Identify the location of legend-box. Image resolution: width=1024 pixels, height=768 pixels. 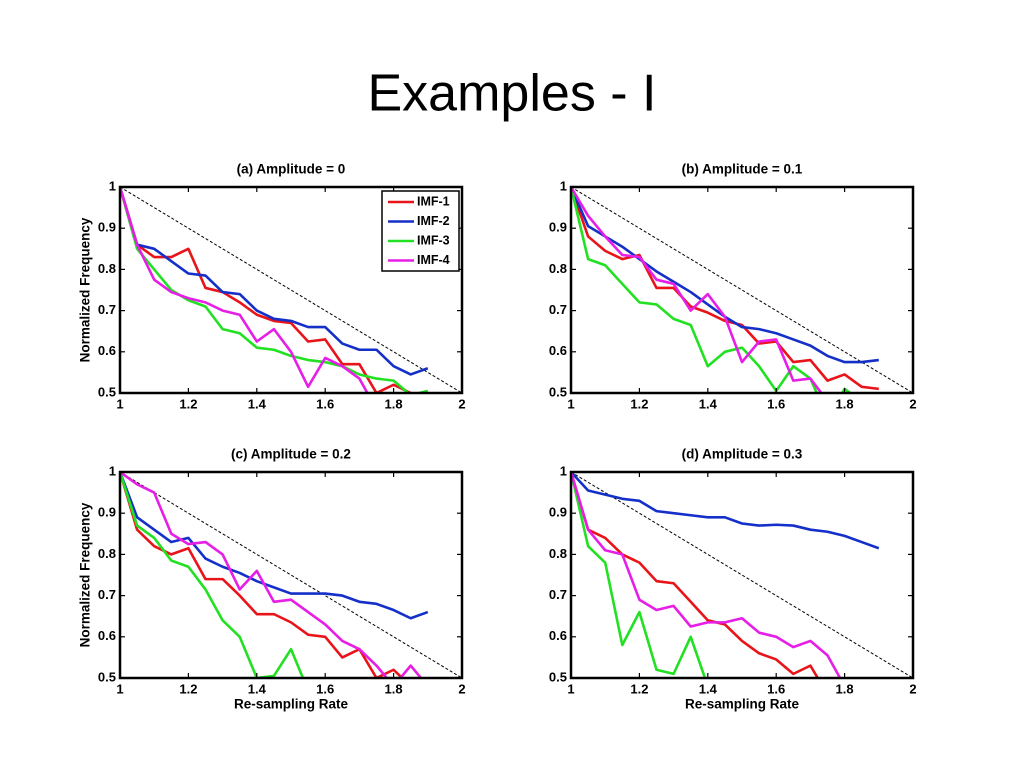
(420, 231).